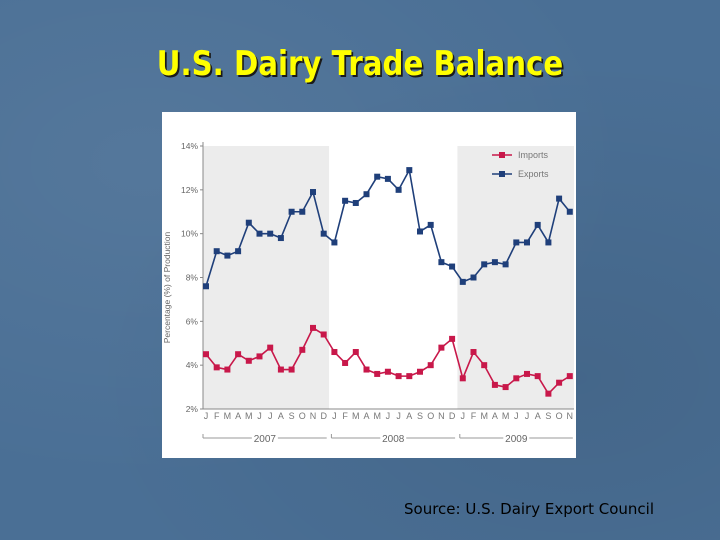  Describe the element at coordinates (189, 146) in the screenshot. I see `y-tick-label: 14%` at that location.